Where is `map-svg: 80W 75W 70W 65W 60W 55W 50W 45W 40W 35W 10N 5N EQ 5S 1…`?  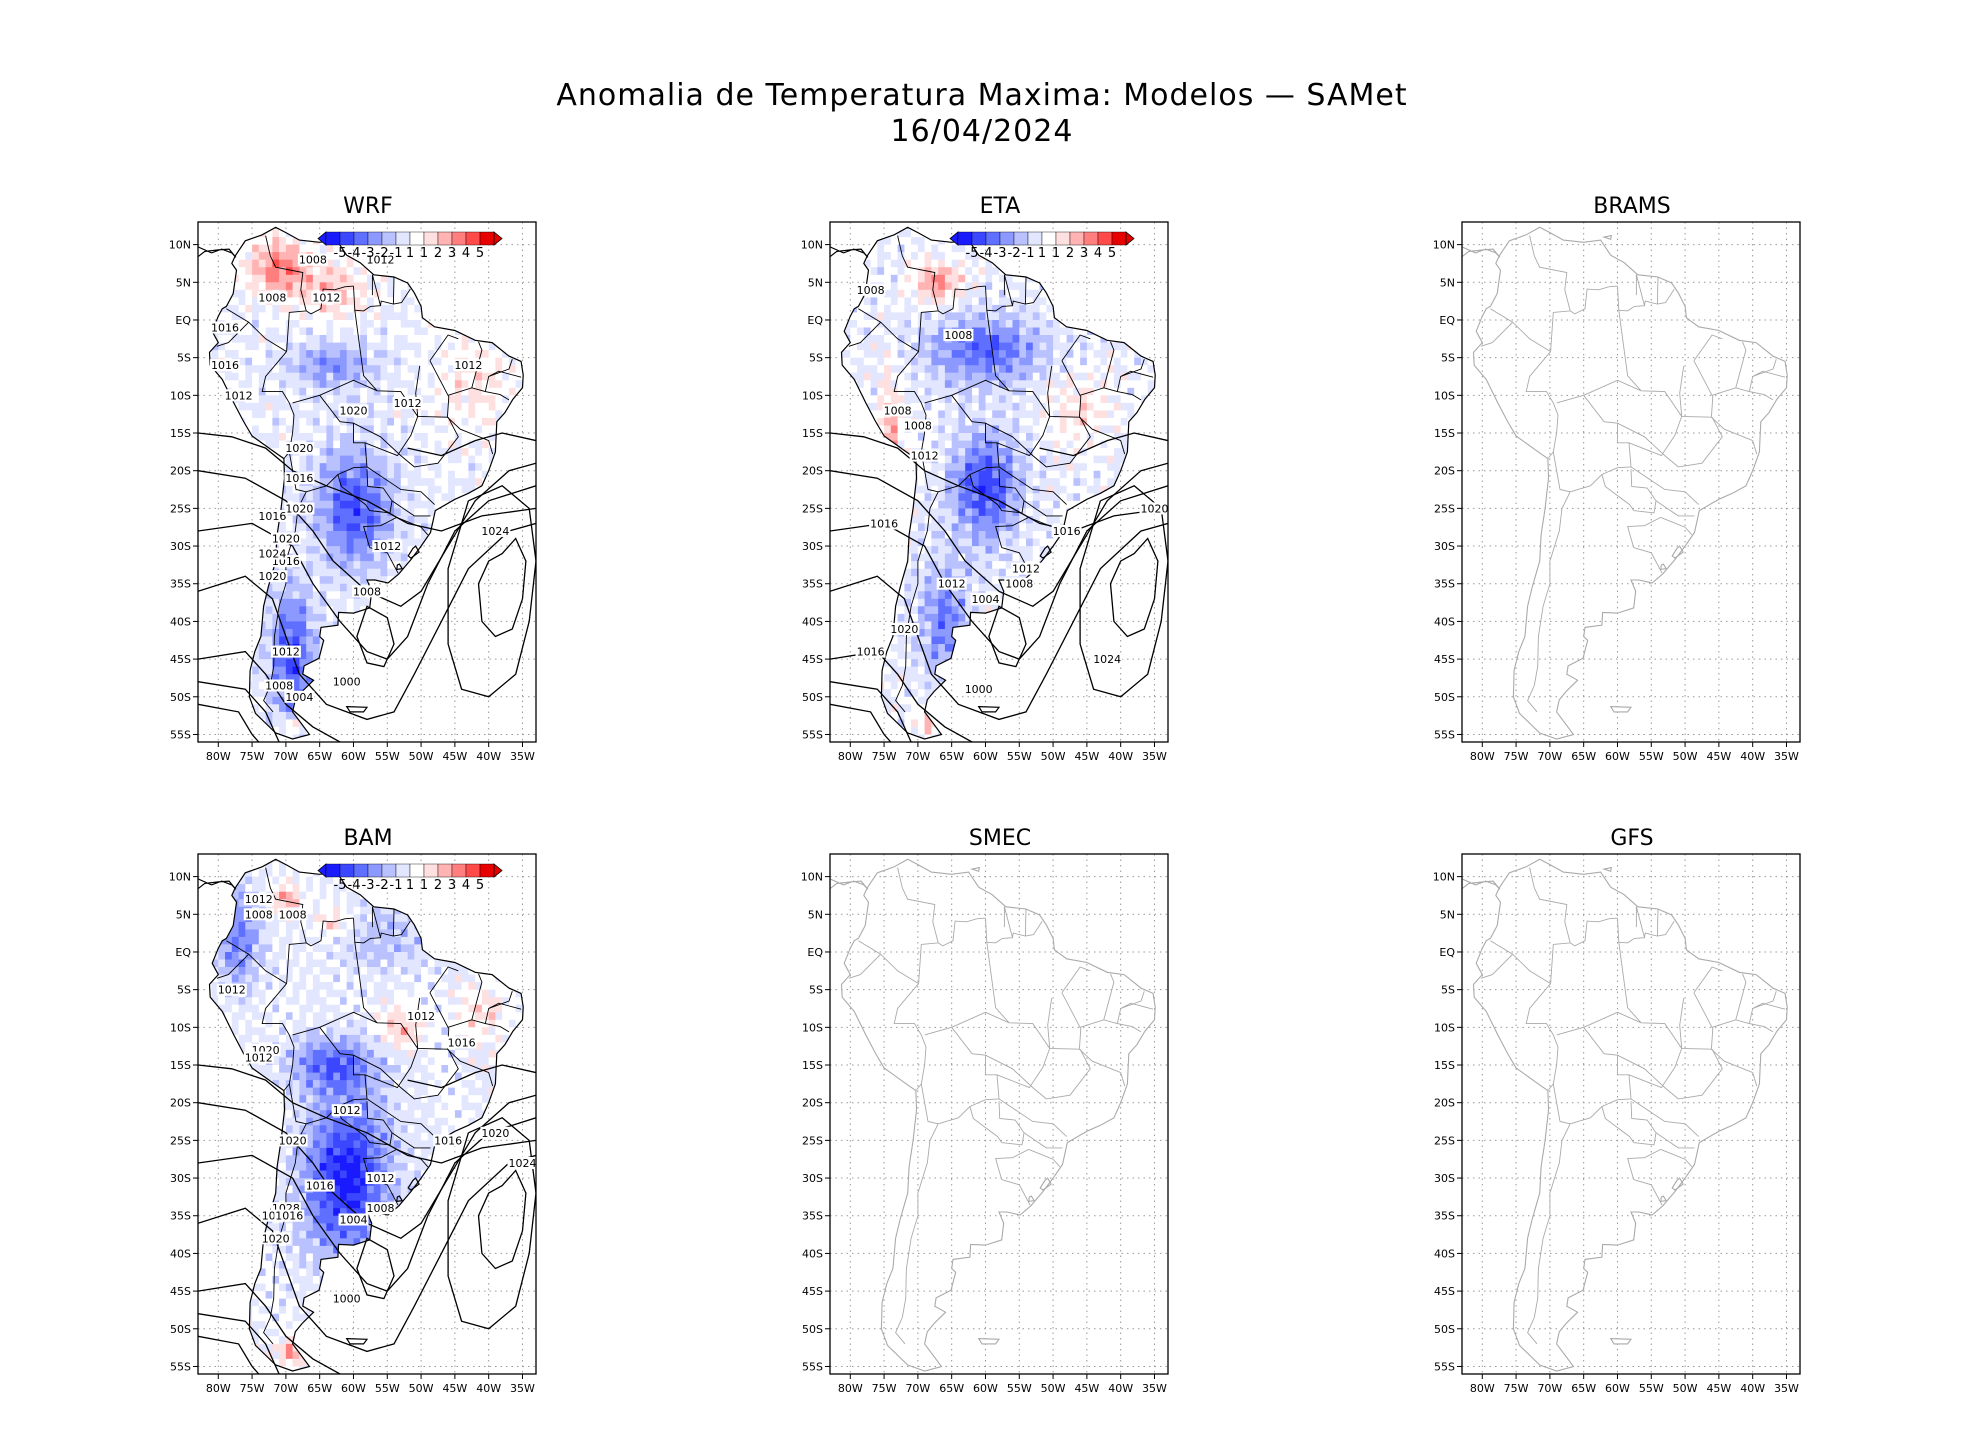
map-svg: 80W 75W 70W 65W 60W 55W 50W 45W 40W 35W 10N 5N EQ 5S 1… is located at coordinates (985, 1124).